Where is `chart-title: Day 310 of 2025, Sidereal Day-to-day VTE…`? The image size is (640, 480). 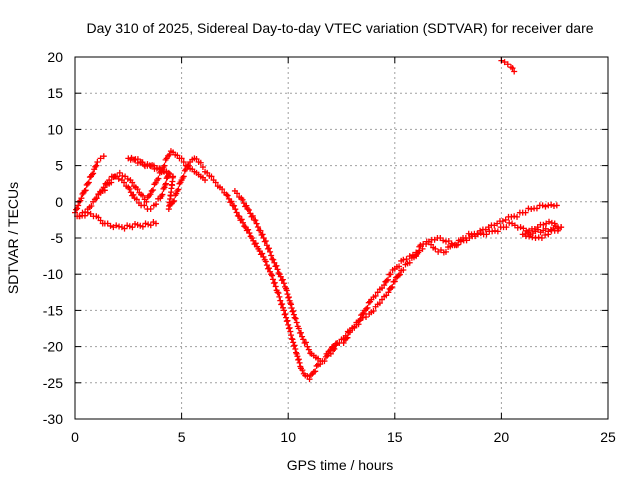 chart-title: Day 310 of 2025, Sidereal Day-to-day VTE… is located at coordinates (339, 28).